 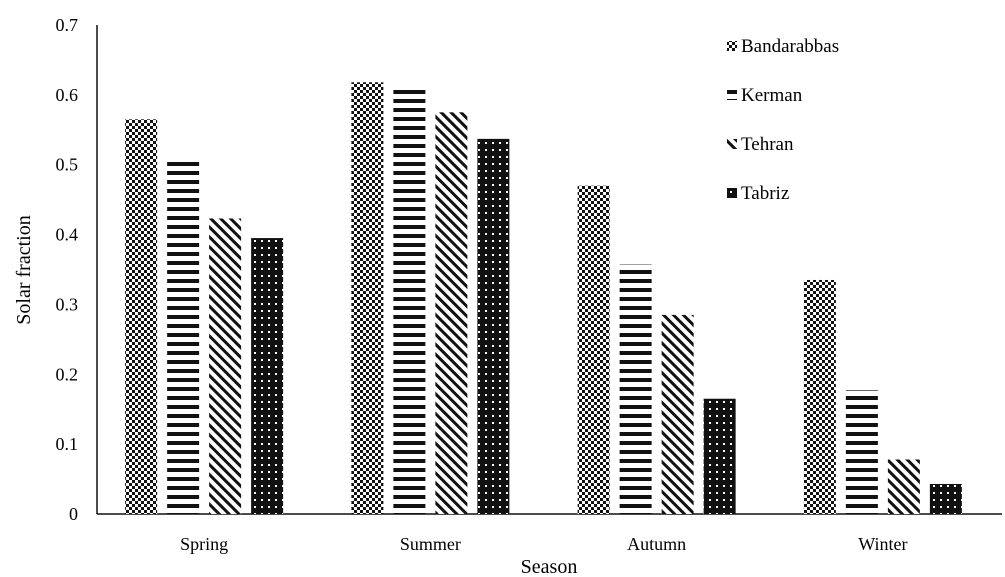 What do you see at coordinates (67, 25) in the screenshot?
I see `y-tick-label: 0.7` at bounding box center [67, 25].